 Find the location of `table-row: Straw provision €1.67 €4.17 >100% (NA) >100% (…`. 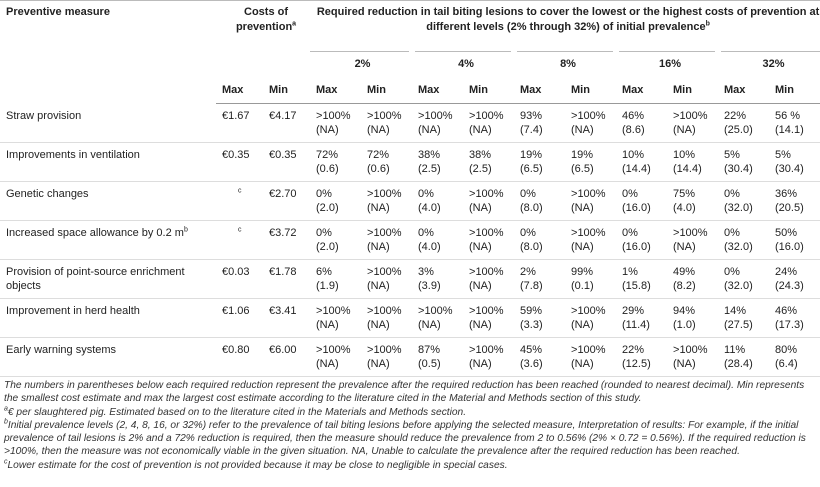

table-row: Straw provision €1.67 €4.17 >100% (NA) >100% (… is located at coordinates (410, 123).